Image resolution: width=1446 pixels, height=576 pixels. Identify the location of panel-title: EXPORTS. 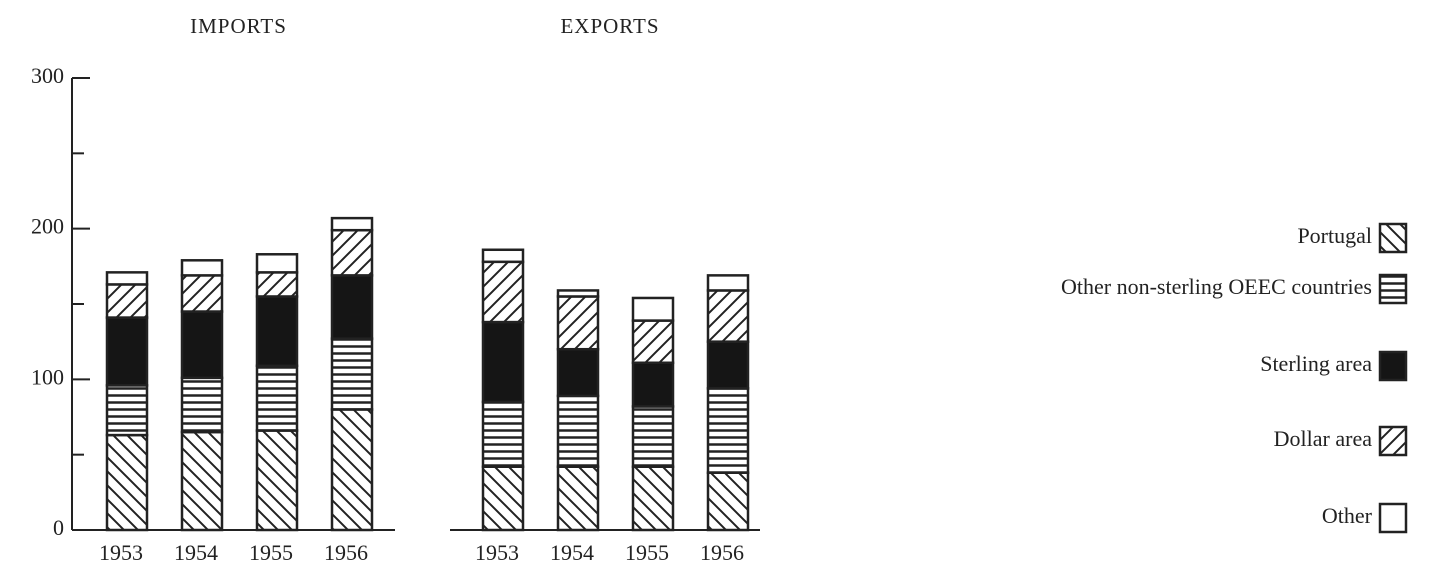
(609, 26).